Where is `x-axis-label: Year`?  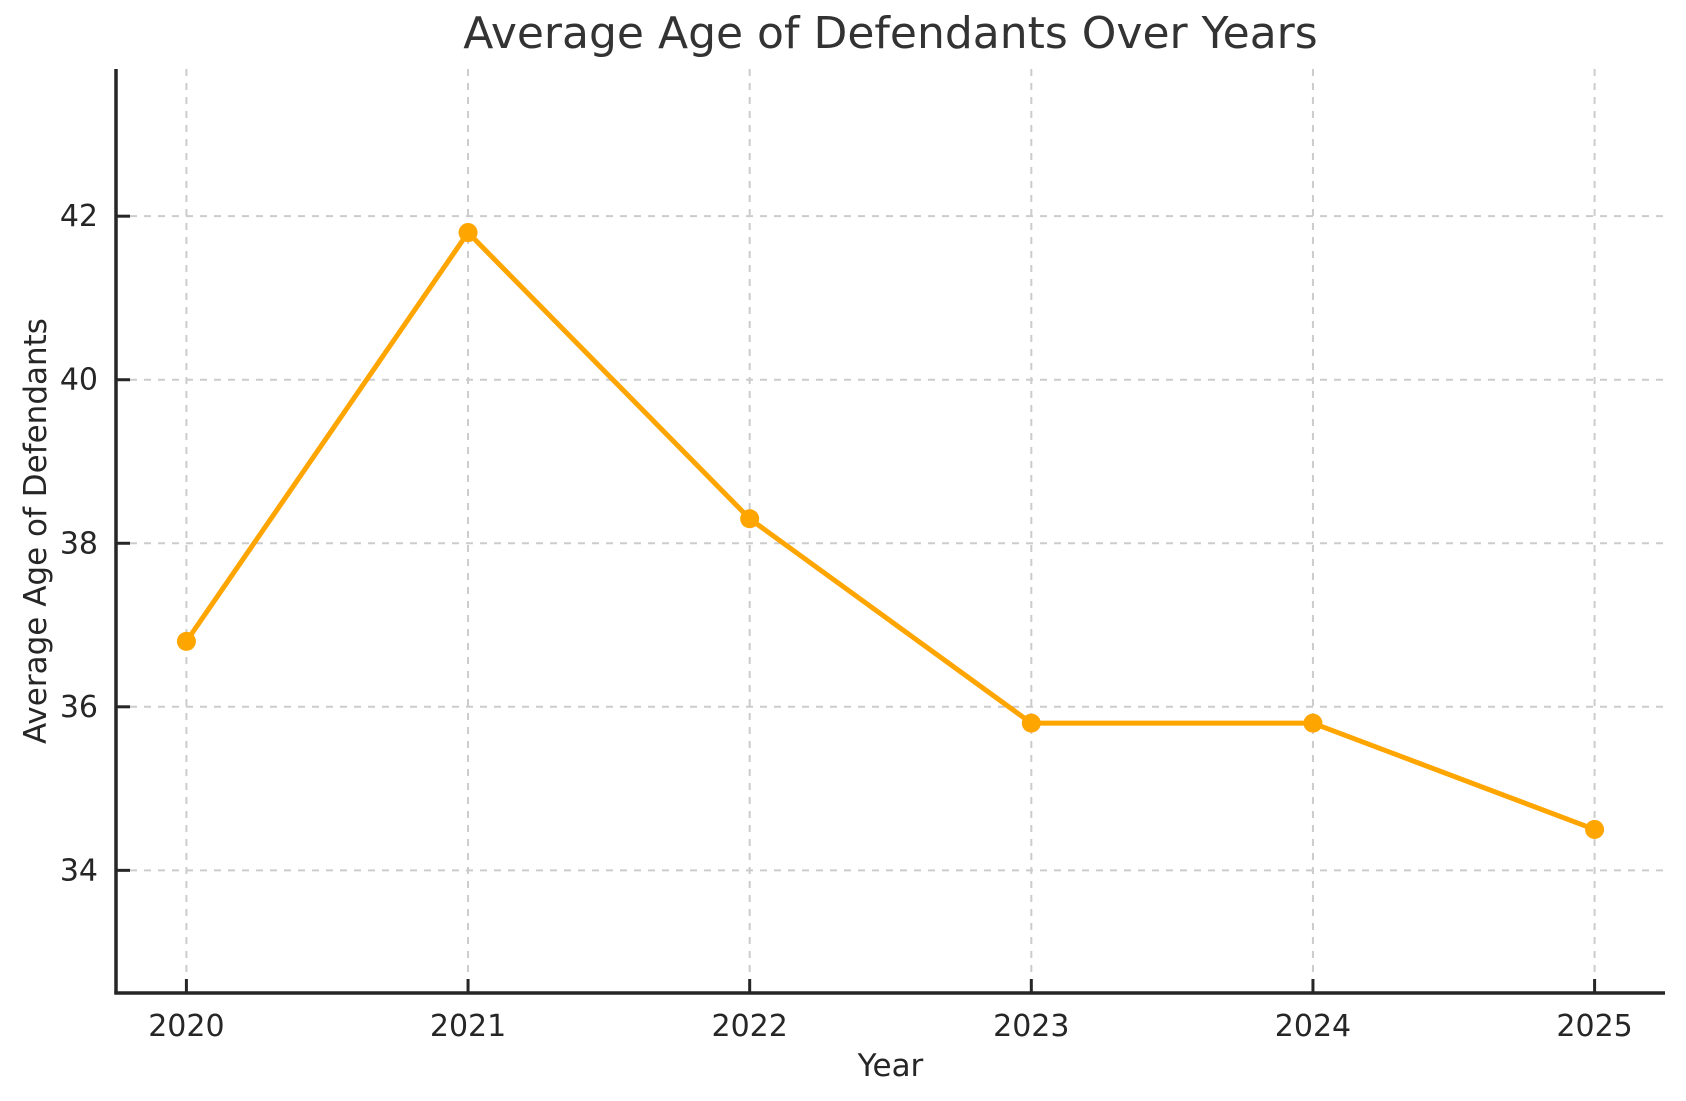
x-axis-label: Year is located at coordinates (890, 1066).